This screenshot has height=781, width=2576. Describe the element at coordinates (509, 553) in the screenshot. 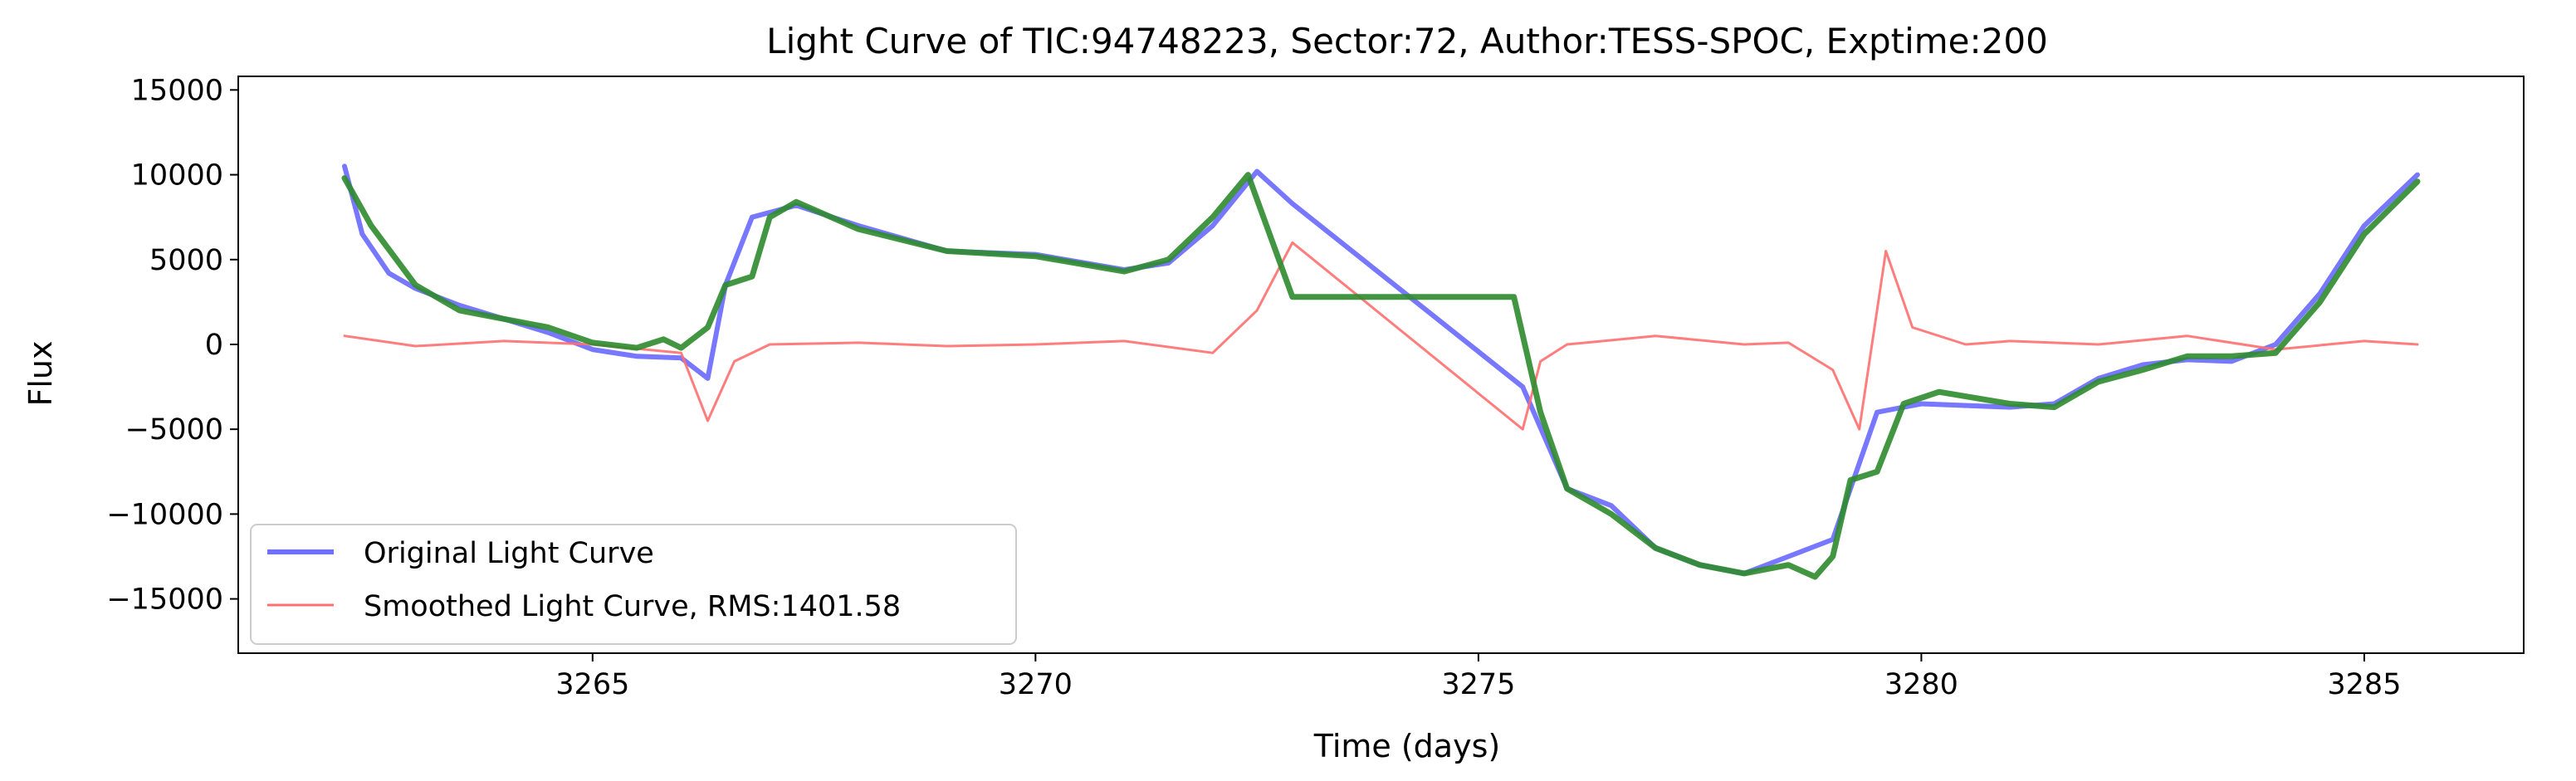

I see `legend-label-original: Original Light Curve` at that location.